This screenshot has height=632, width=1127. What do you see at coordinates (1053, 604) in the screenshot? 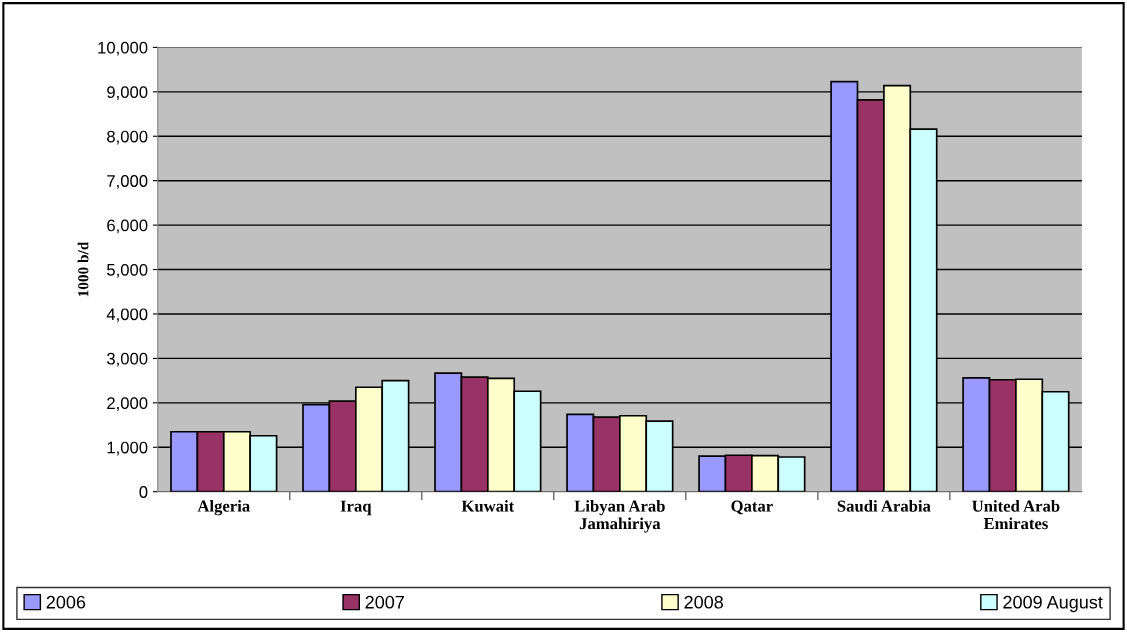
I see `legend-label: 2009 August` at bounding box center [1053, 604].